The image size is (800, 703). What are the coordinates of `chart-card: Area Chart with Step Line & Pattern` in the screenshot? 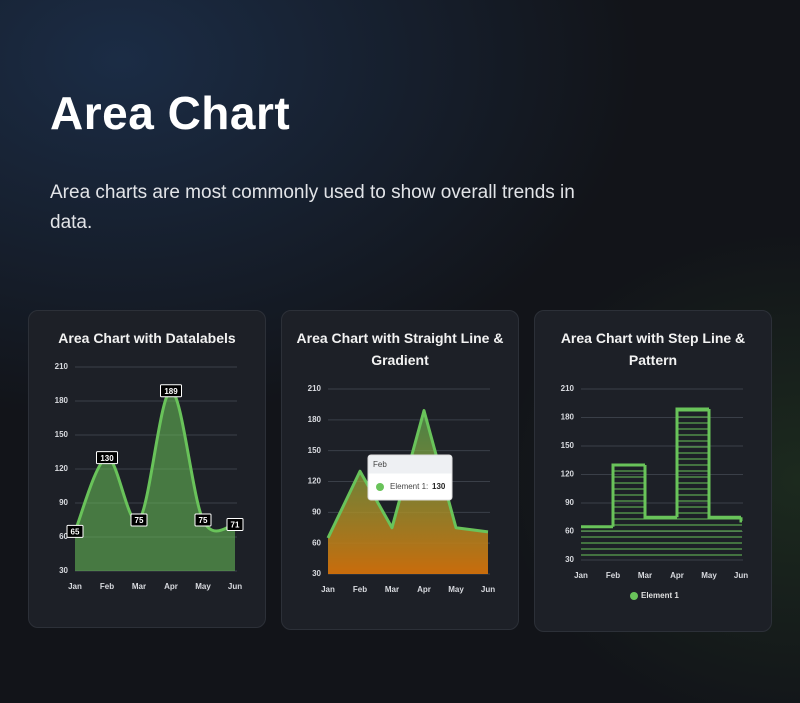 It's located at (653, 471).